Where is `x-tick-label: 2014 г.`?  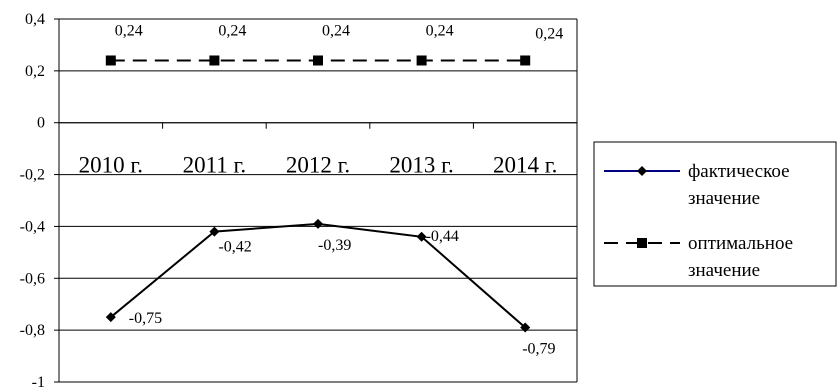
x-tick-label: 2014 г. is located at coordinates (525, 165).